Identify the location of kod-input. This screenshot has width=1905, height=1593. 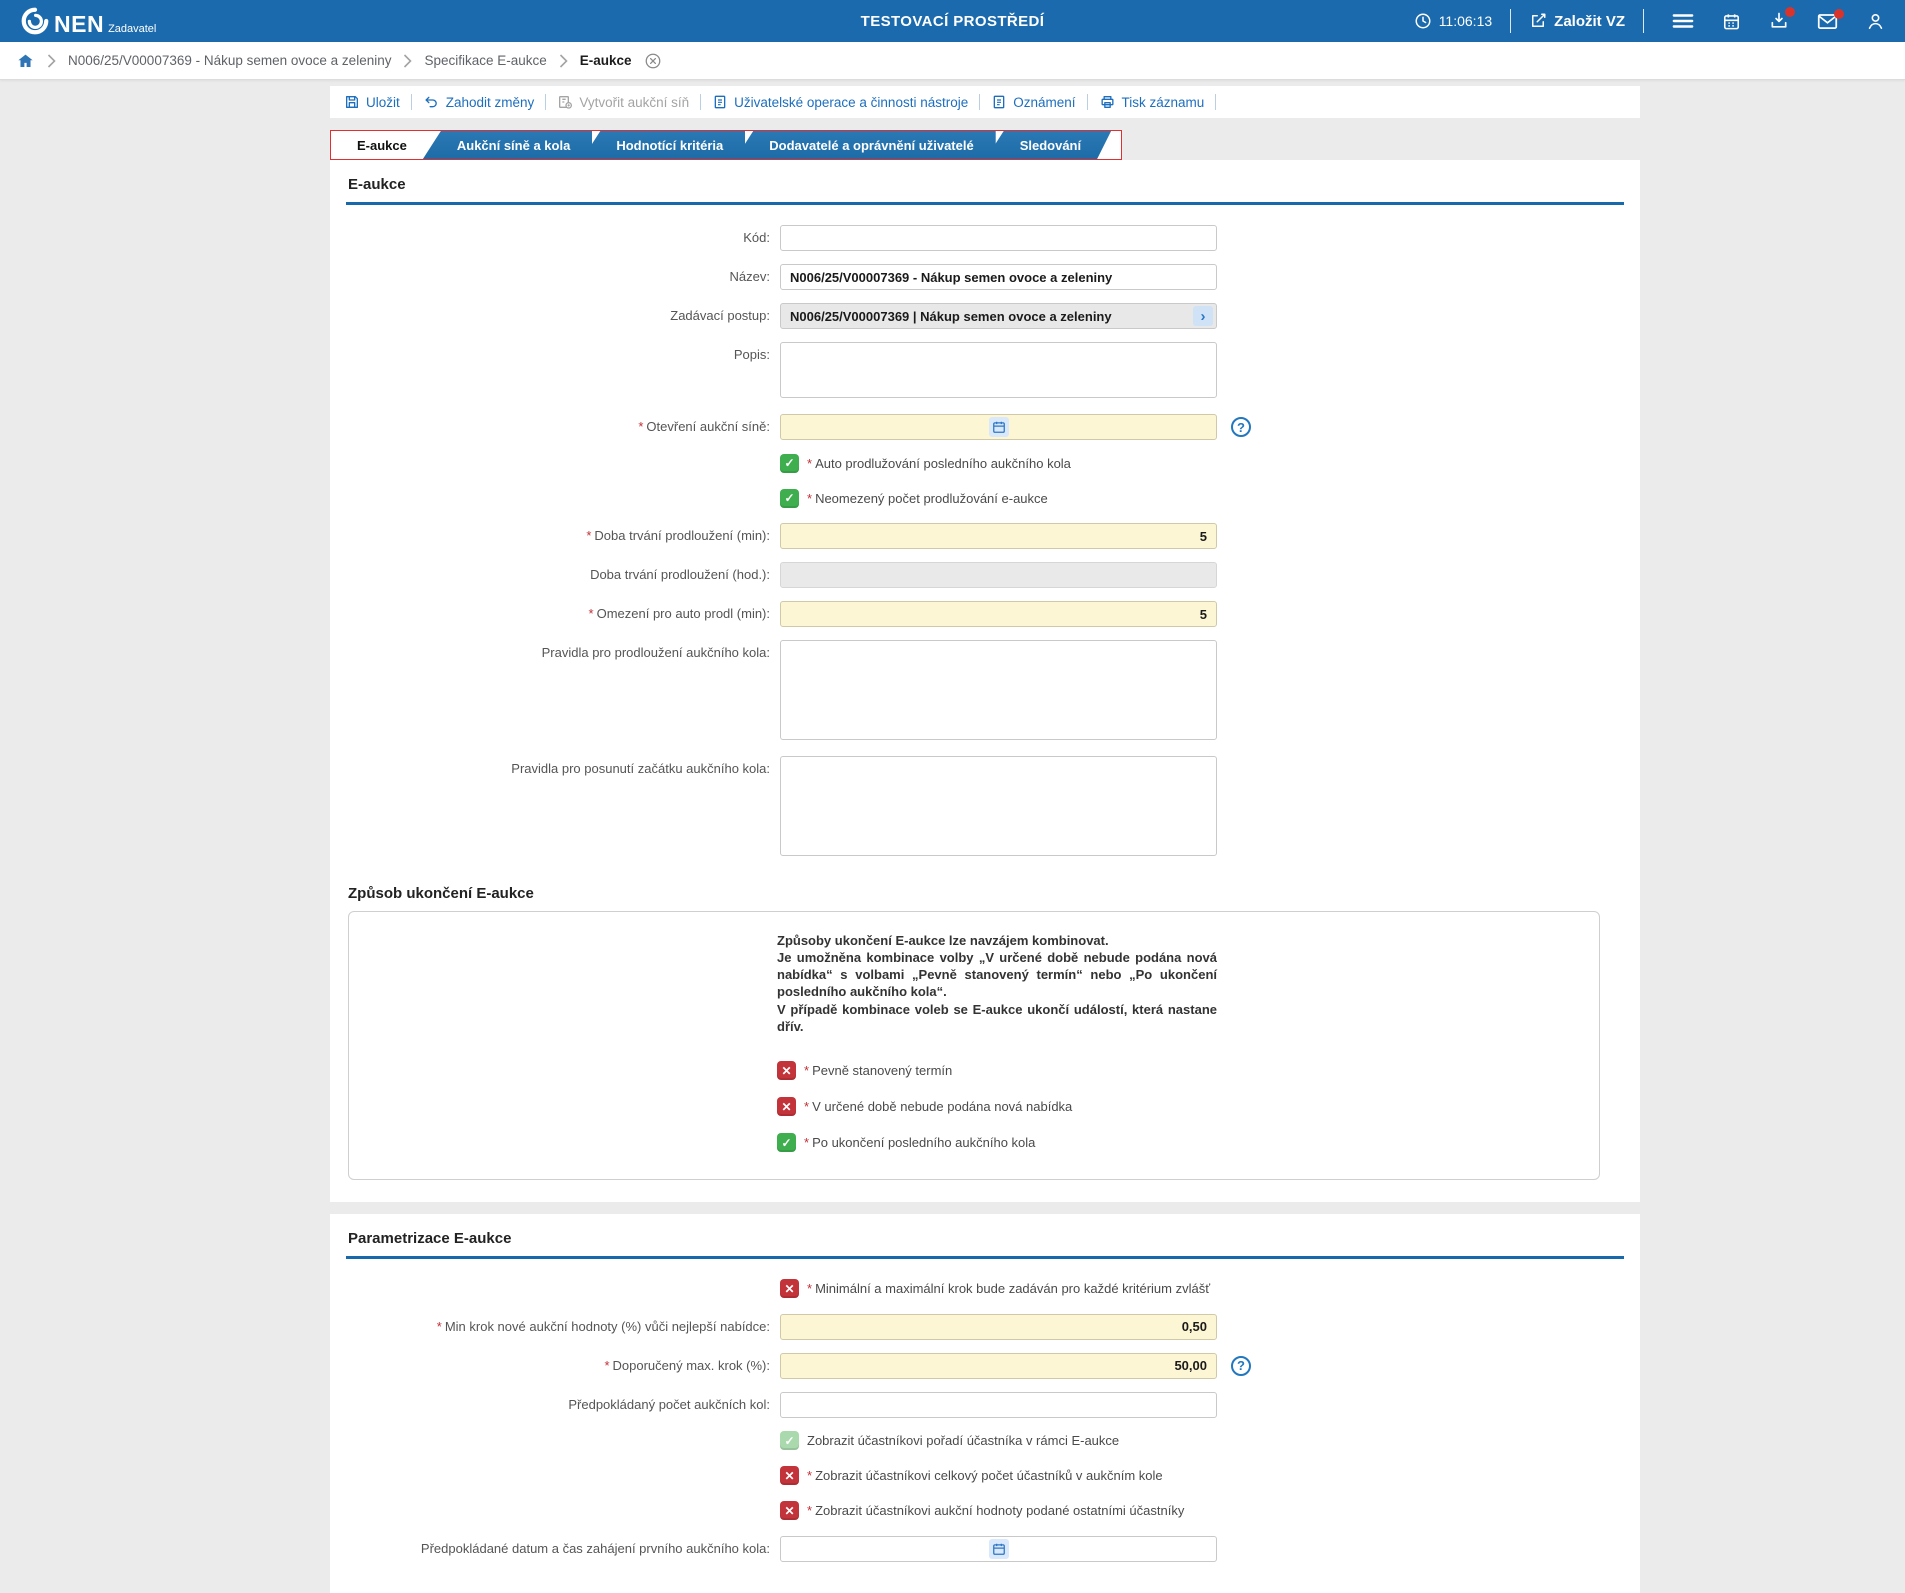
(998, 238).